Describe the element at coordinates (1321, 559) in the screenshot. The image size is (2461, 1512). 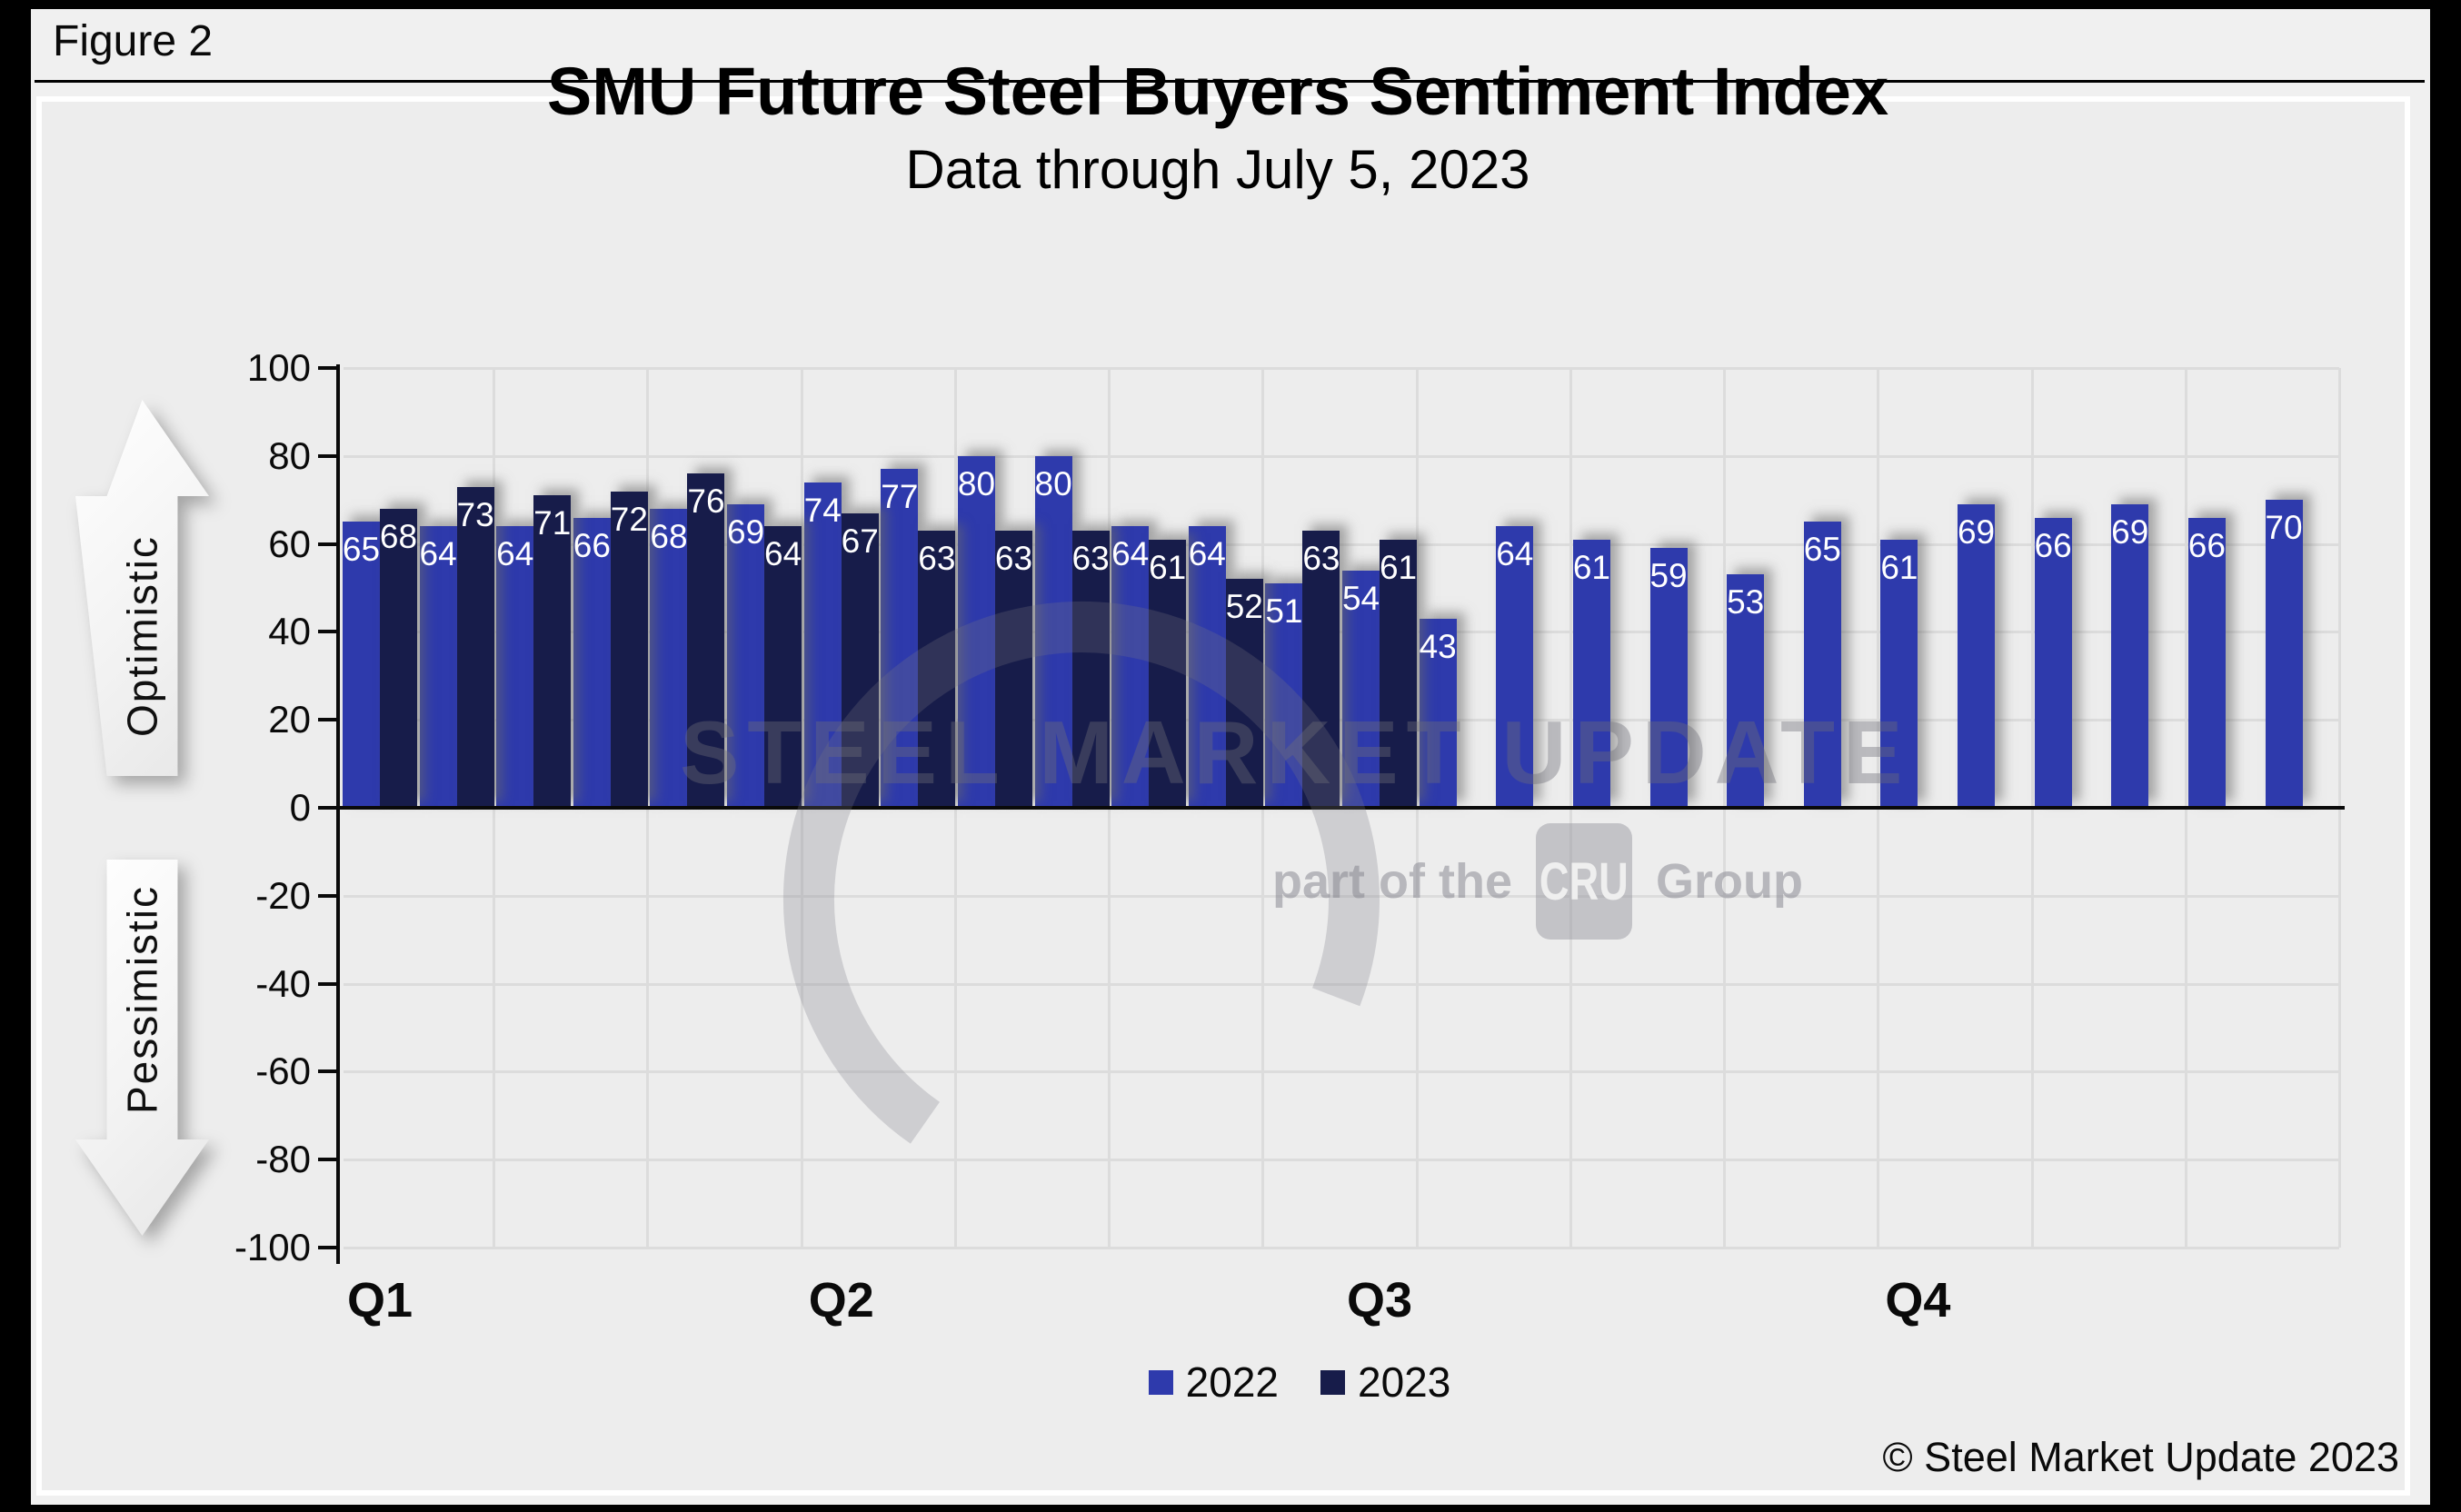
I see `bar-label-2023-period-13: 63` at that location.